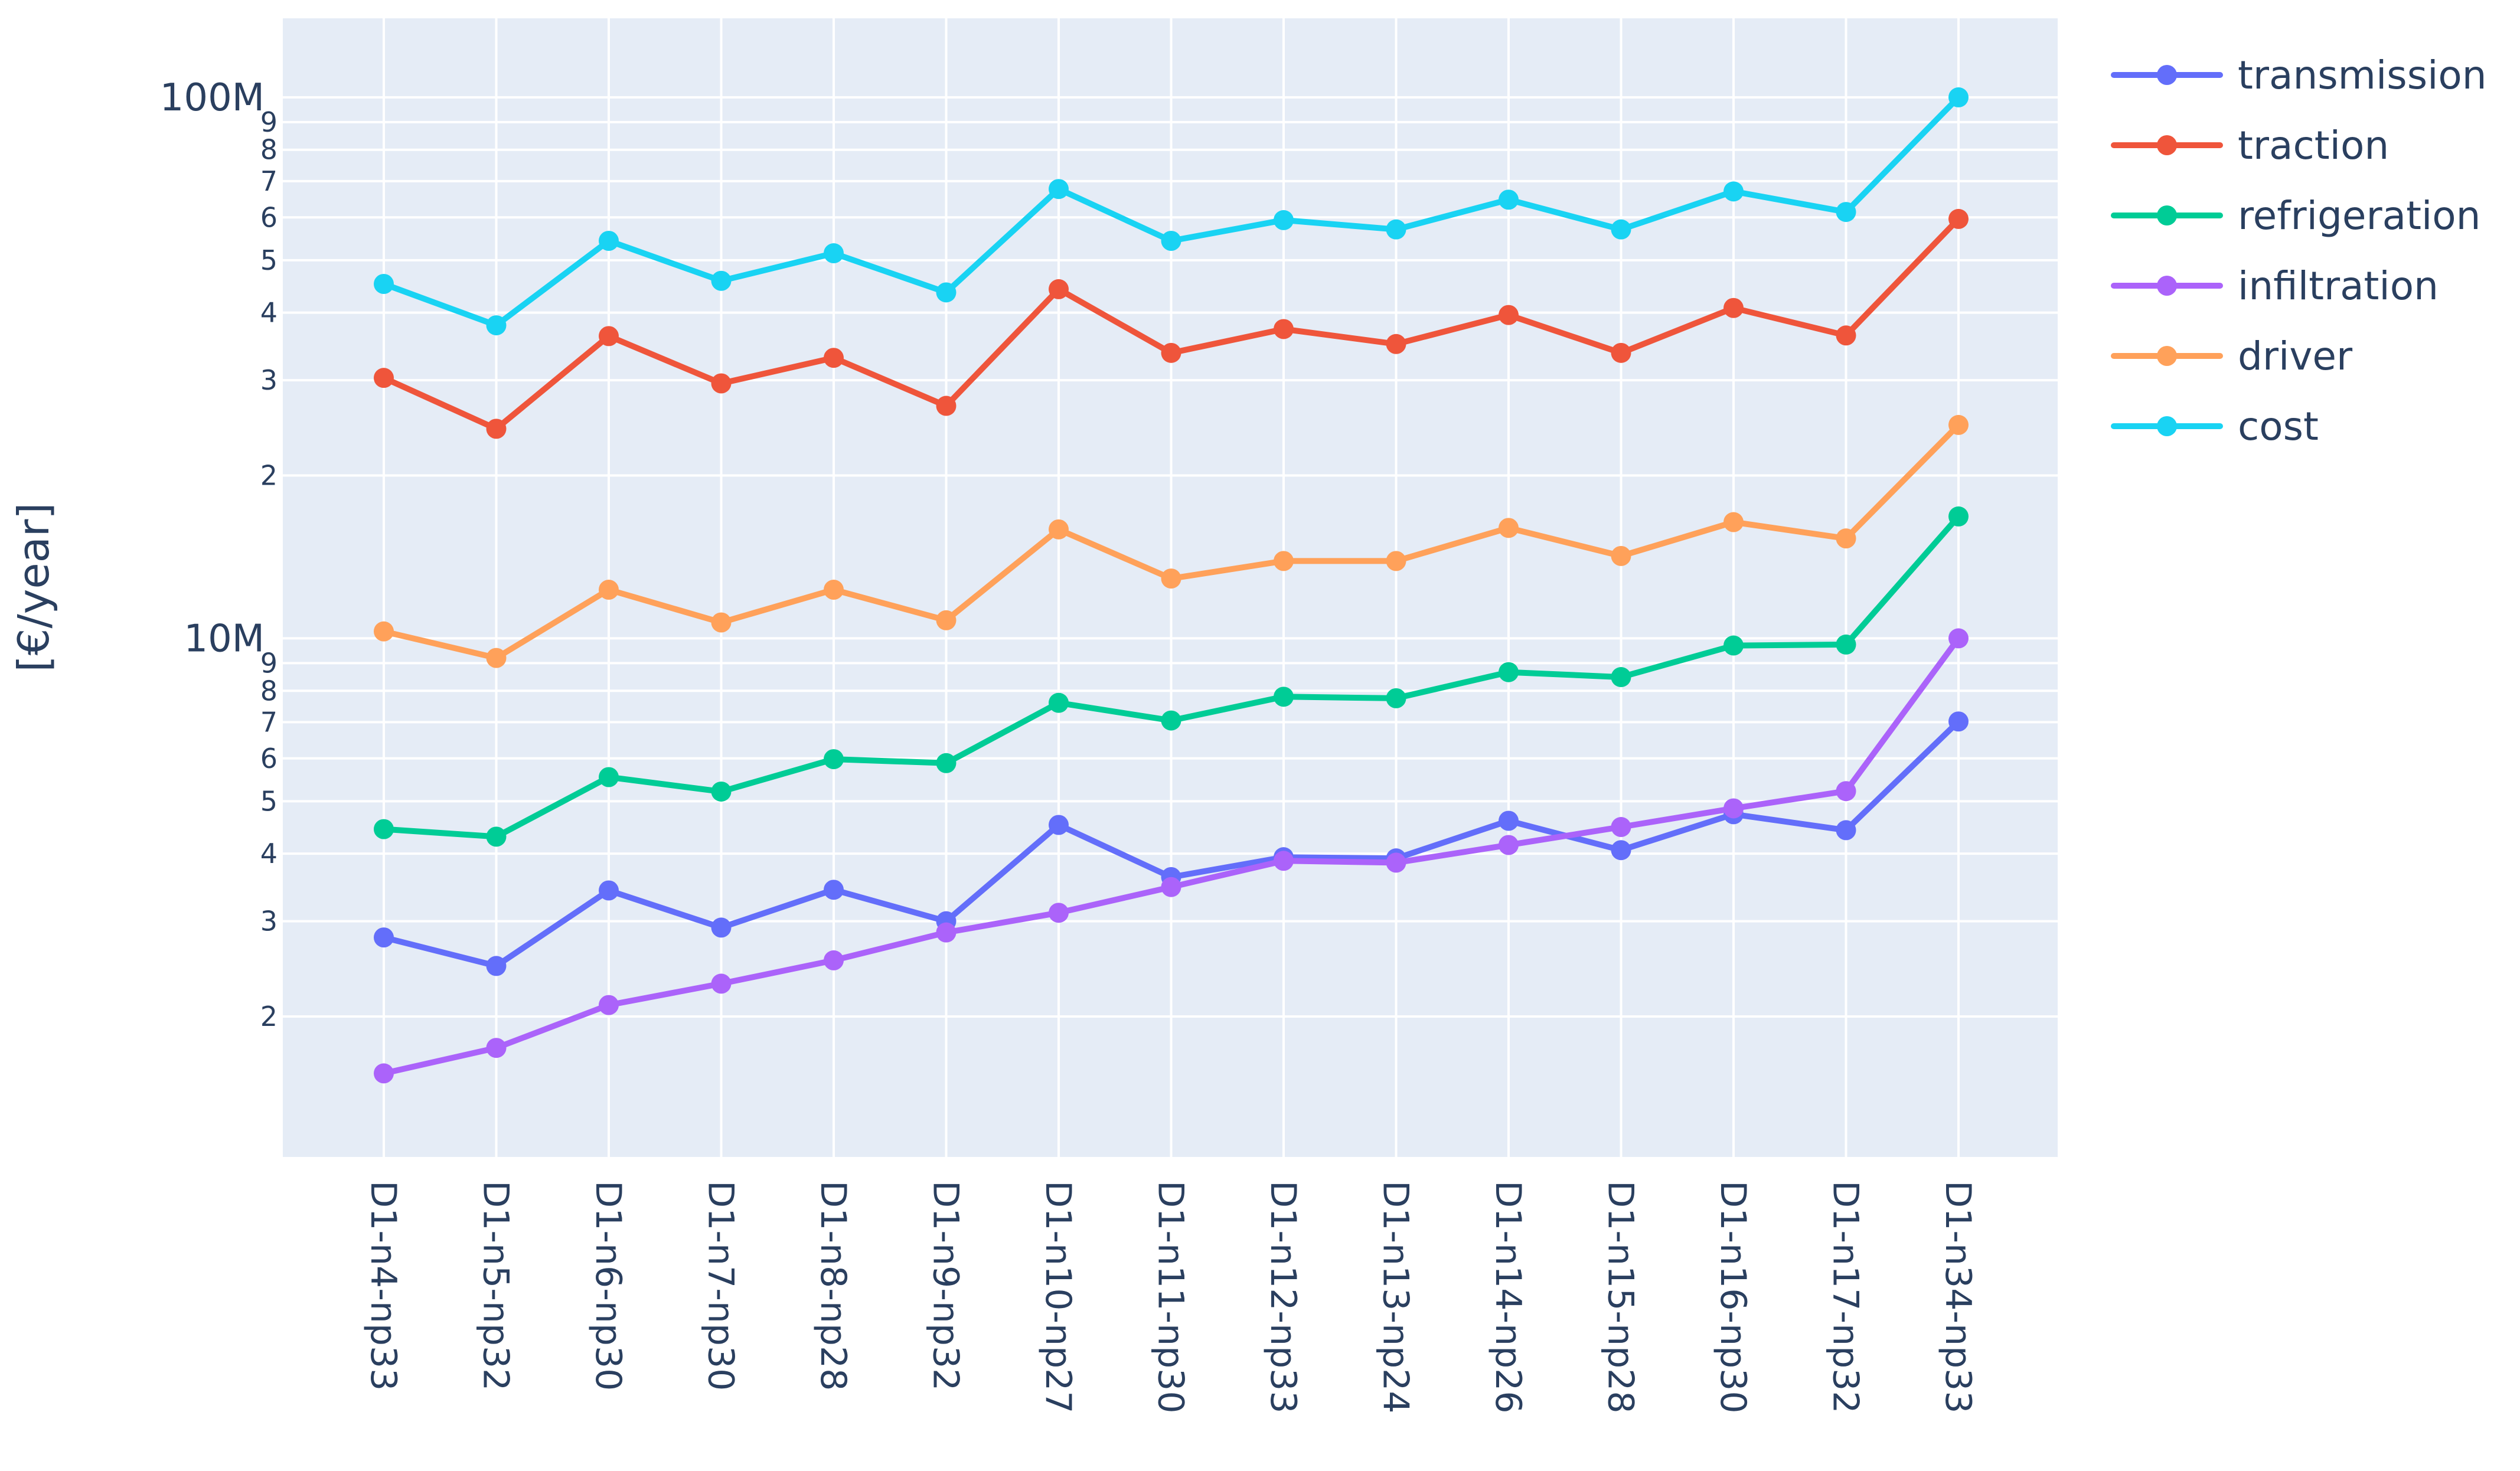 This screenshot has width=2520, height=1471. What do you see at coordinates (2295, 356) in the screenshot?
I see `legend-label: driver` at bounding box center [2295, 356].